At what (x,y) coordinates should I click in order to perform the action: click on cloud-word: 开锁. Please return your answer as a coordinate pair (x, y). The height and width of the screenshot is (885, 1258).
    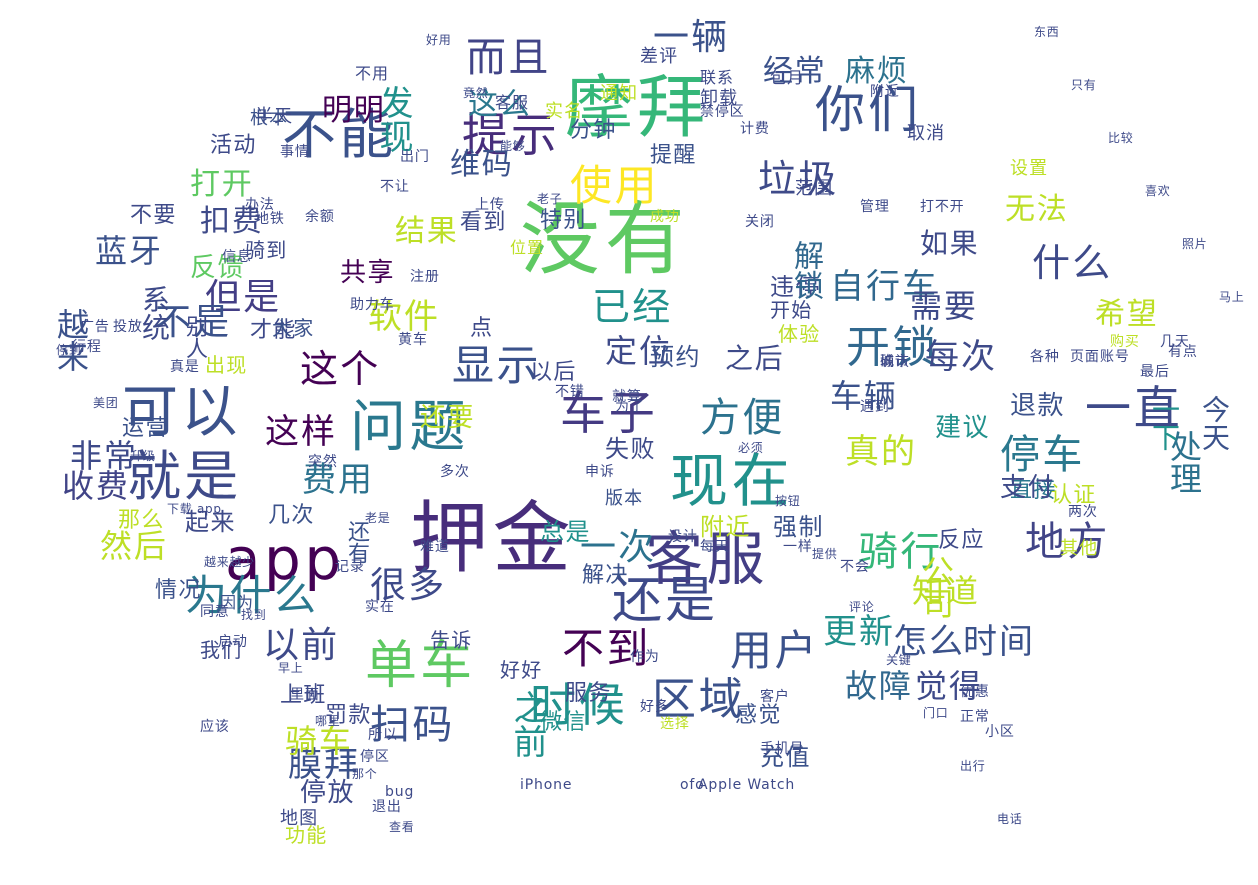
    Looking at the image, I should click on (893, 347).